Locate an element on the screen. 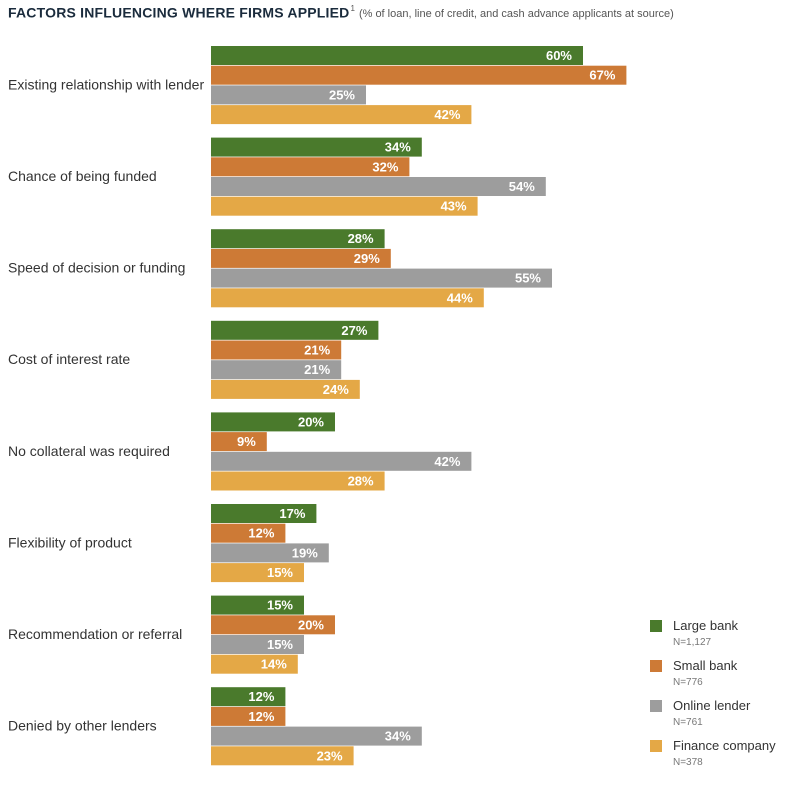  bar-finance-company-denied-by-other-lenders is located at coordinates (282, 756).